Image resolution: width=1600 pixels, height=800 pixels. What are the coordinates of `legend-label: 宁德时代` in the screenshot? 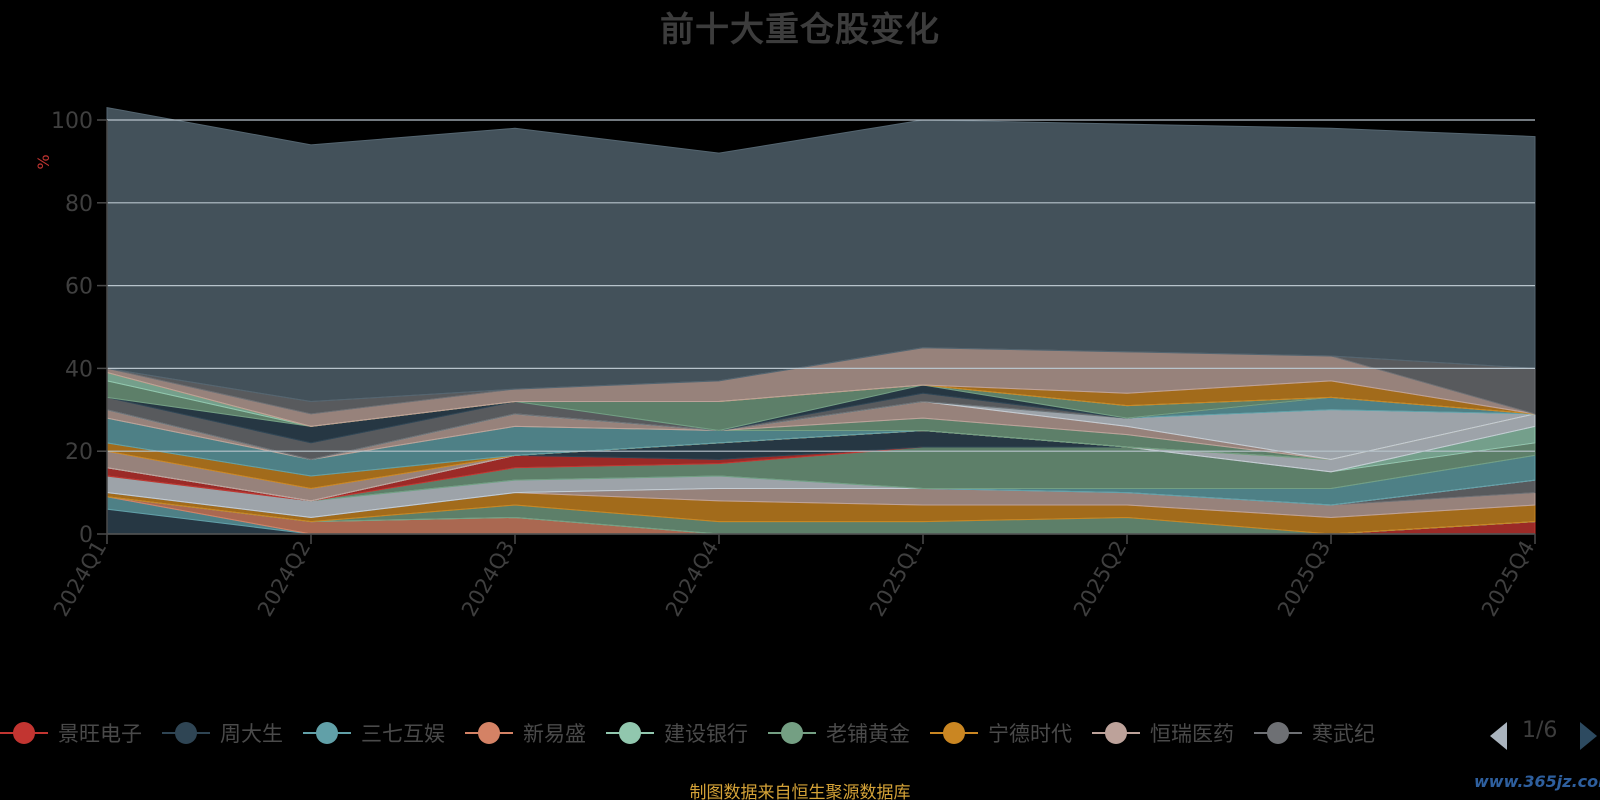 It's located at (1030, 734).